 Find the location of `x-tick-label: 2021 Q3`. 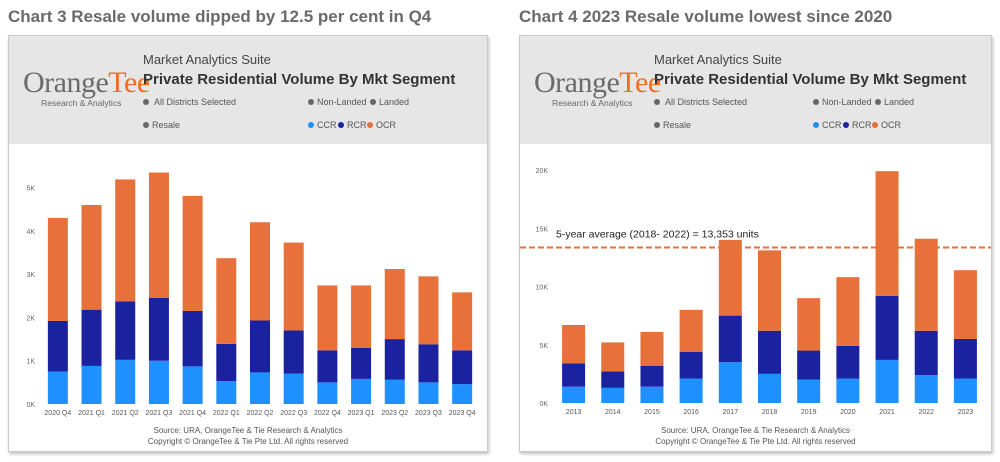

x-tick-label: 2021 Q3 is located at coordinates (158, 413).